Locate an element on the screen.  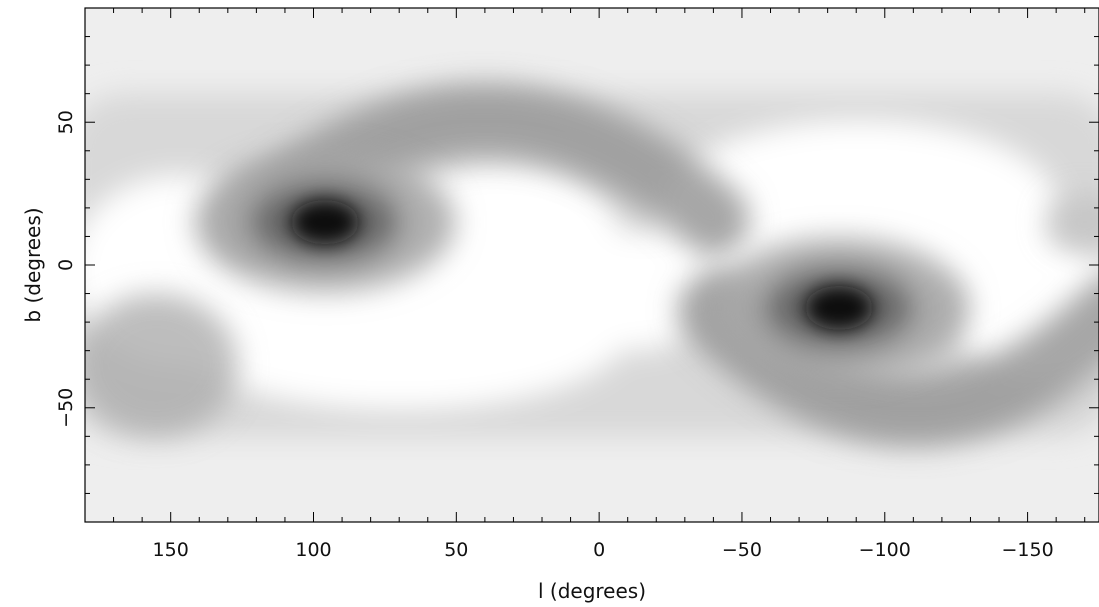
x-tick-label: 100 is located at coordinates (313, 550).